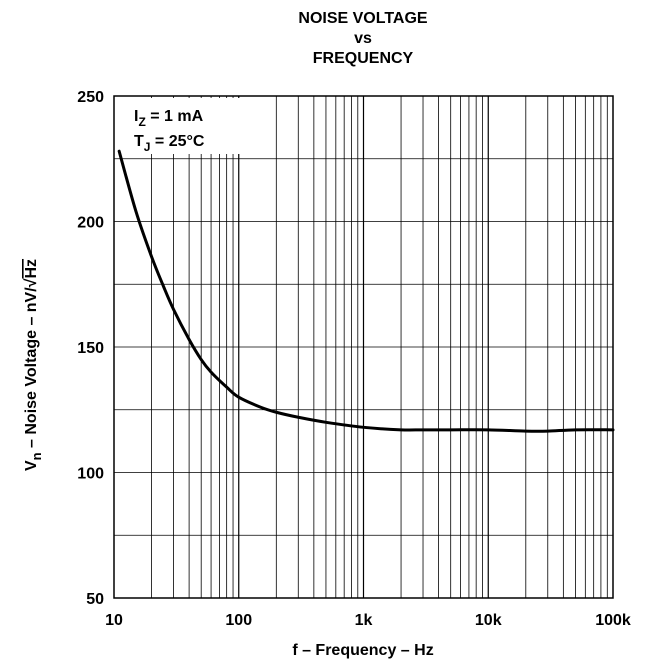  Describe the element at coordinates (488, 620) in the screenshot. I see `x-tick-label: 10k` at that location.